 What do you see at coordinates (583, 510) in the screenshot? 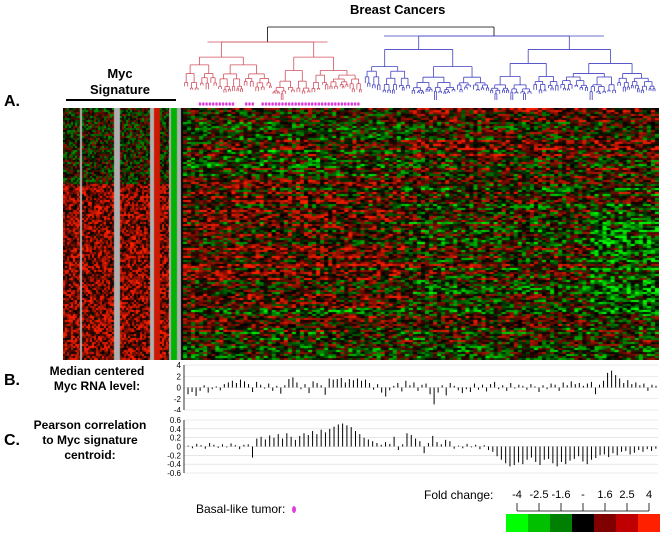
I see `fold-change-scale: -4 -2.5 -1.6-1.6 2.5 4` at bounding box center [583, 510].